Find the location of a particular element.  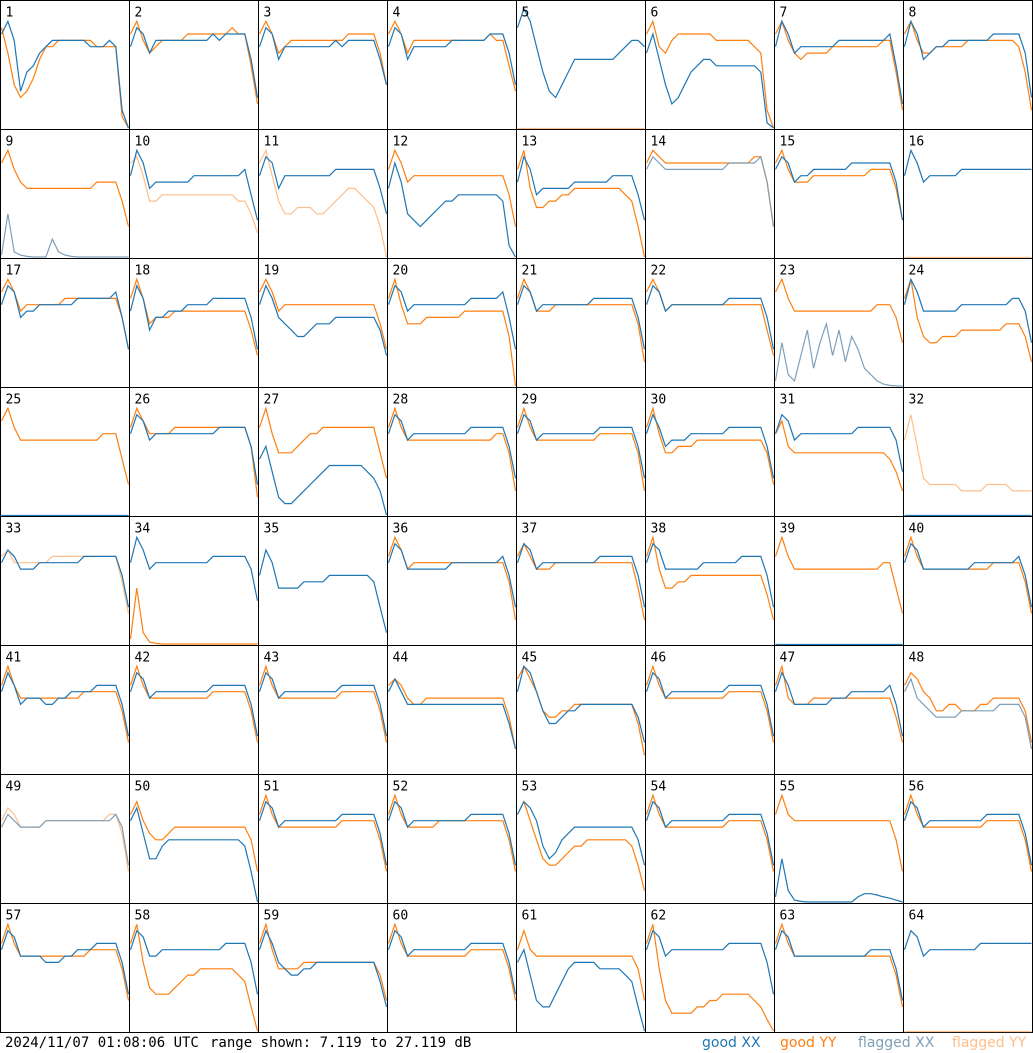

panel-18: 18 is located at coordinates (194, 323).